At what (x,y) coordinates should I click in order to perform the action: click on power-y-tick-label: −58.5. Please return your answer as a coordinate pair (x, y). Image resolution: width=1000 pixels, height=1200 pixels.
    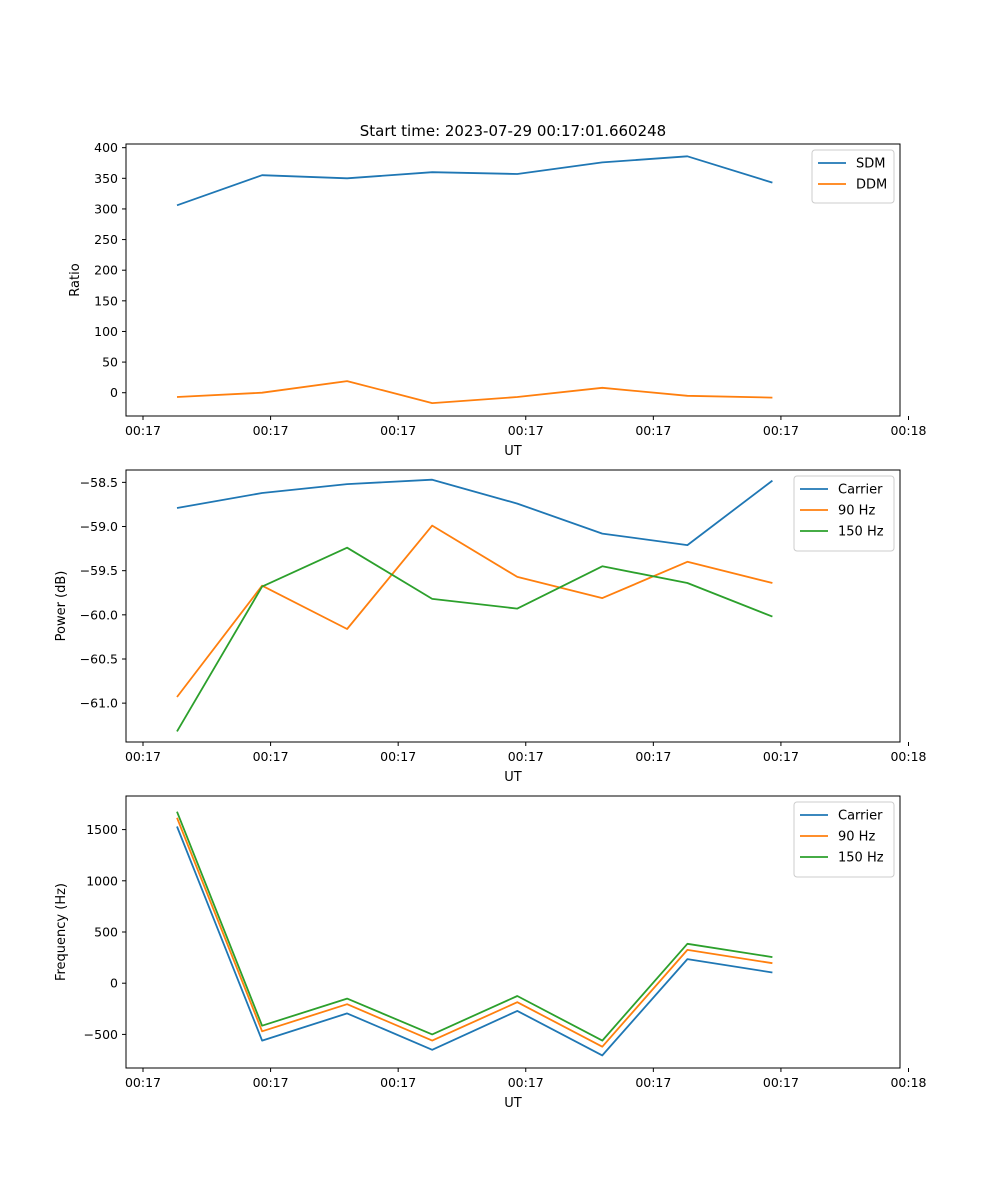
    Looking at the image, I should click on (99, 482).